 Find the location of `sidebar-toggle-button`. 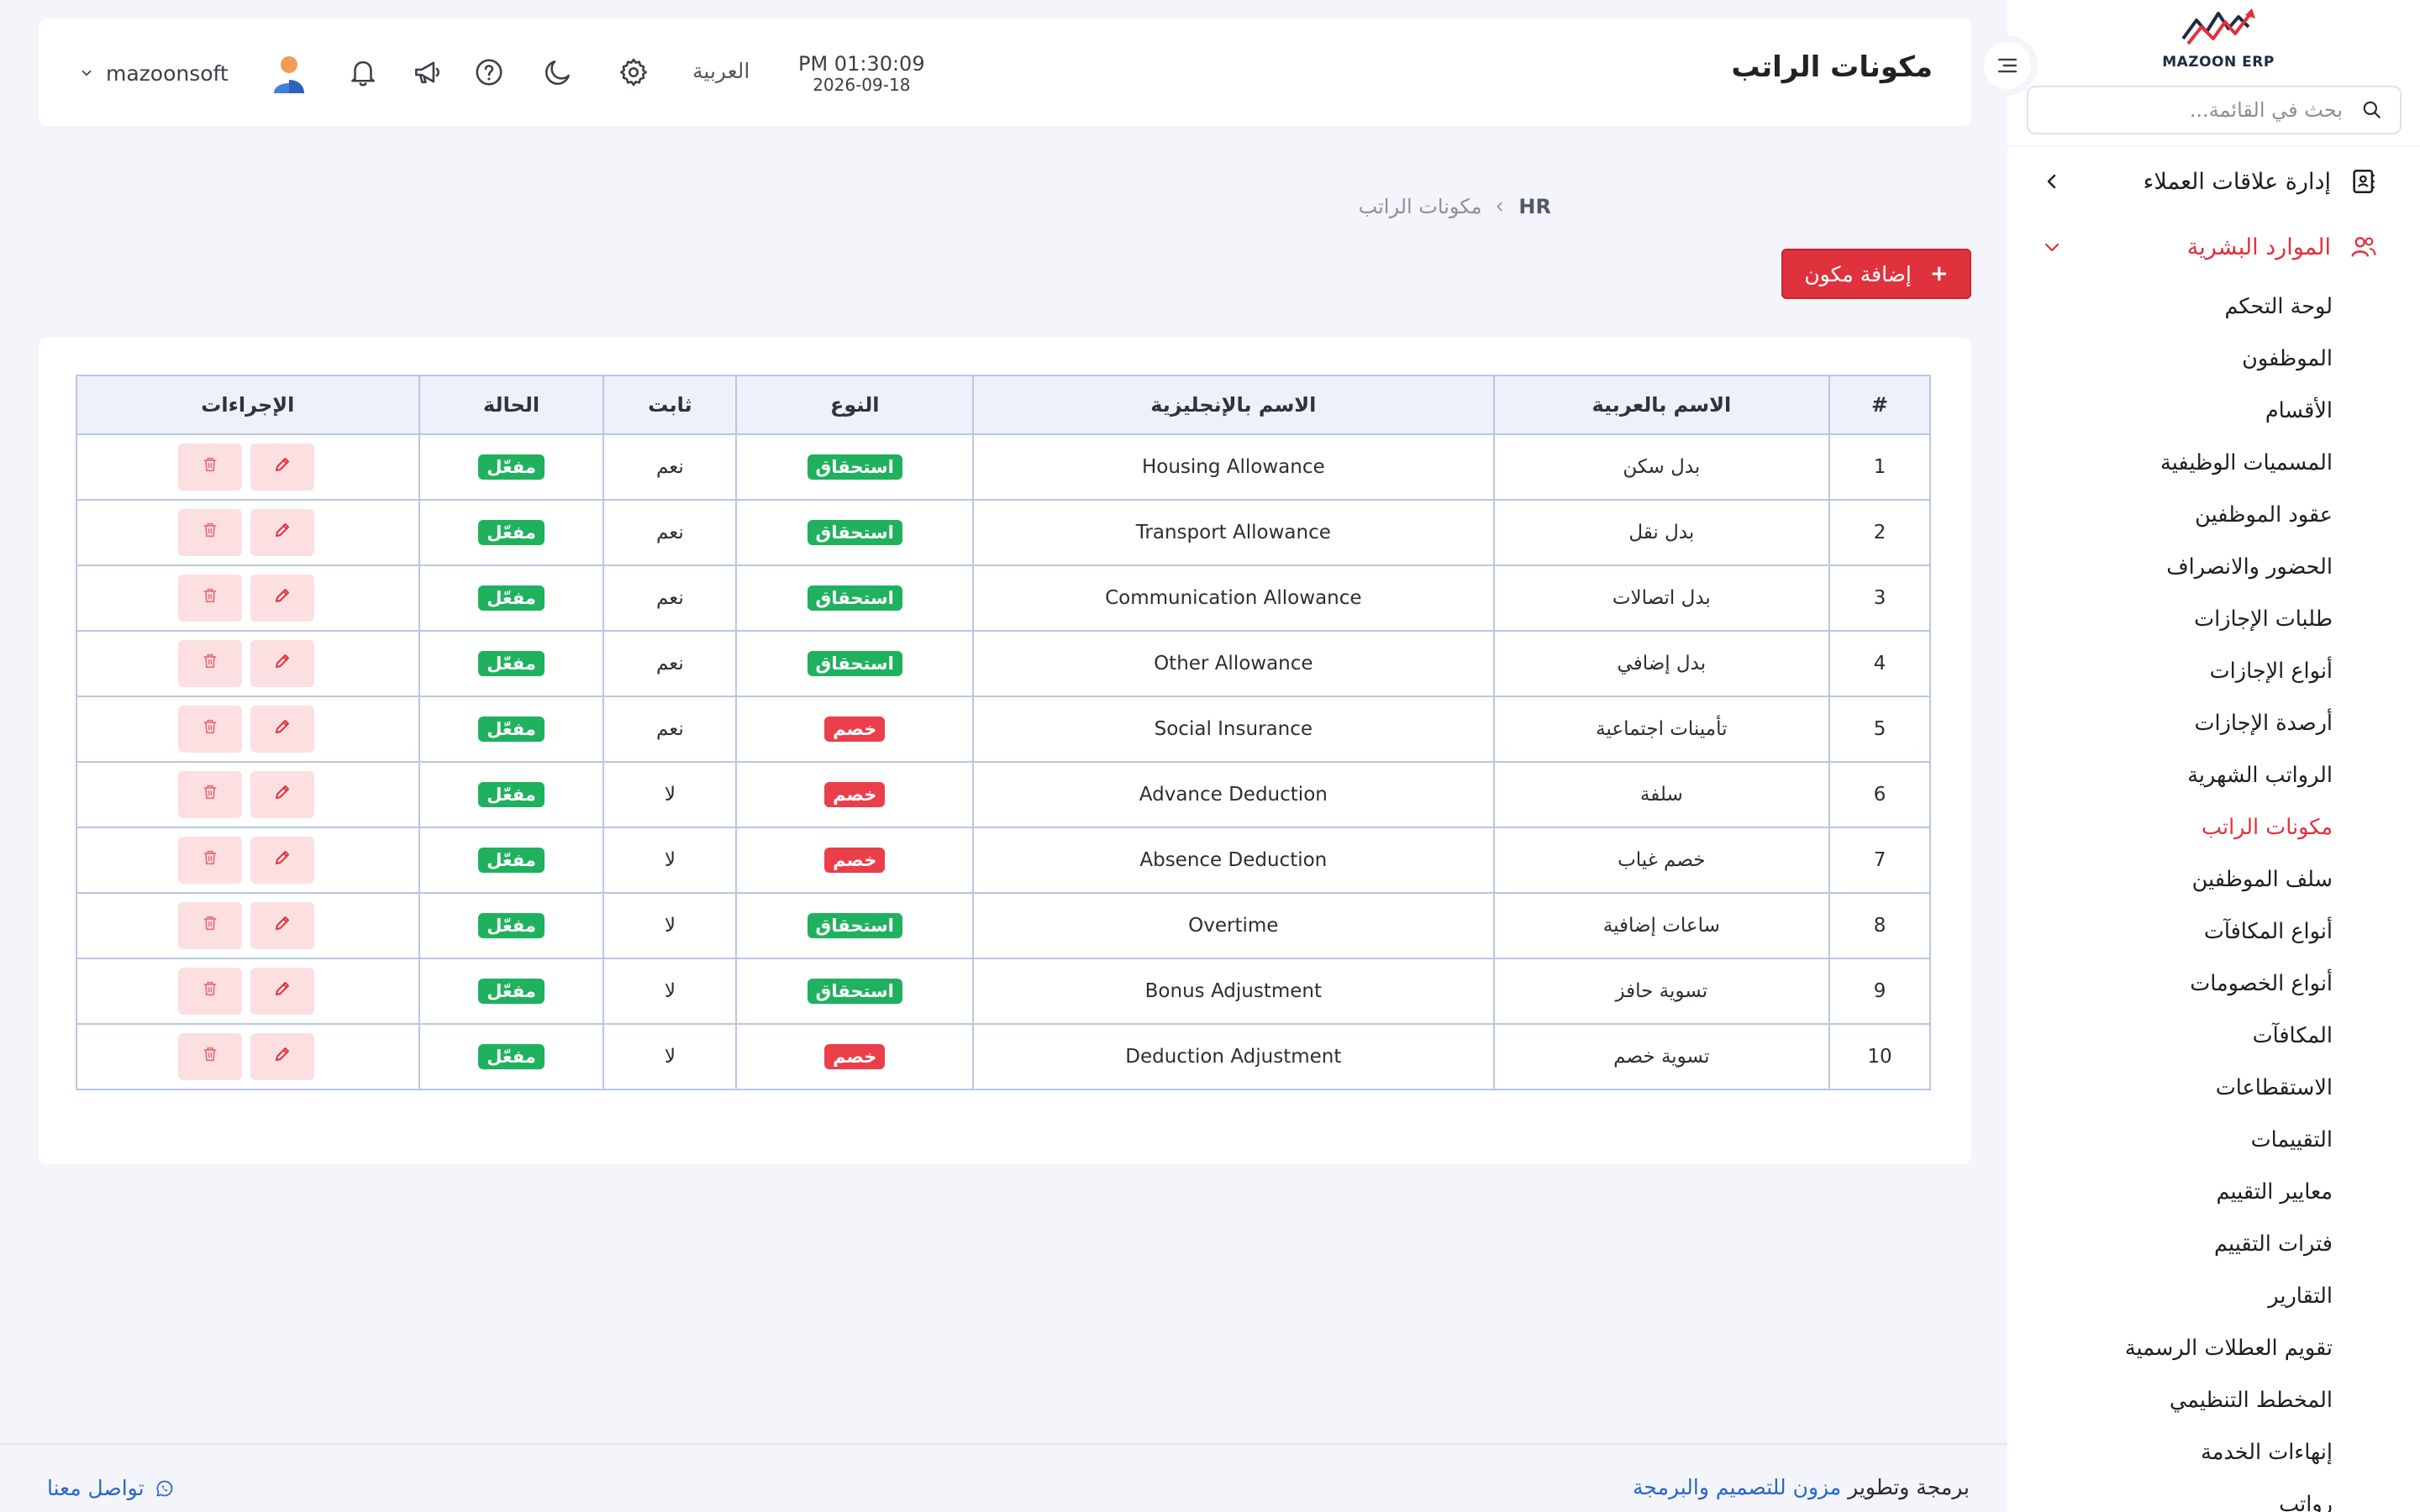

sidebar-toggle-button is located at coordinates (2007, 65).